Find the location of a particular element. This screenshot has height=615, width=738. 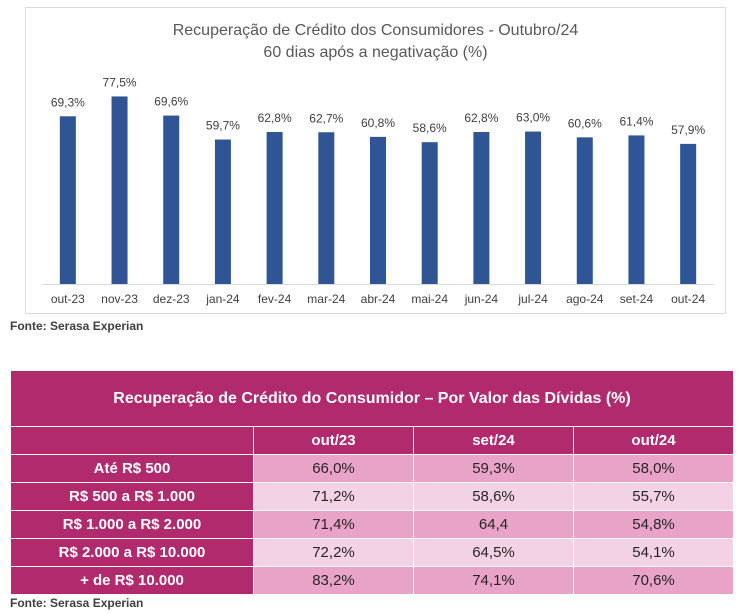

x-tick-label: set-24 is located at coordinates (637, 299).